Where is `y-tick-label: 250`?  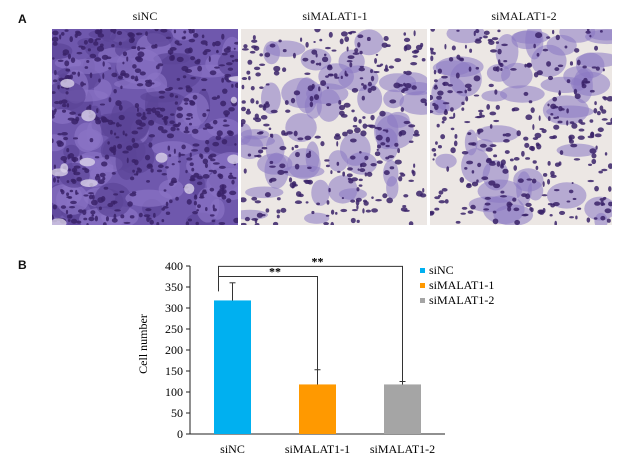
y-tick-label: 250 is located at coordinates (174, 329).